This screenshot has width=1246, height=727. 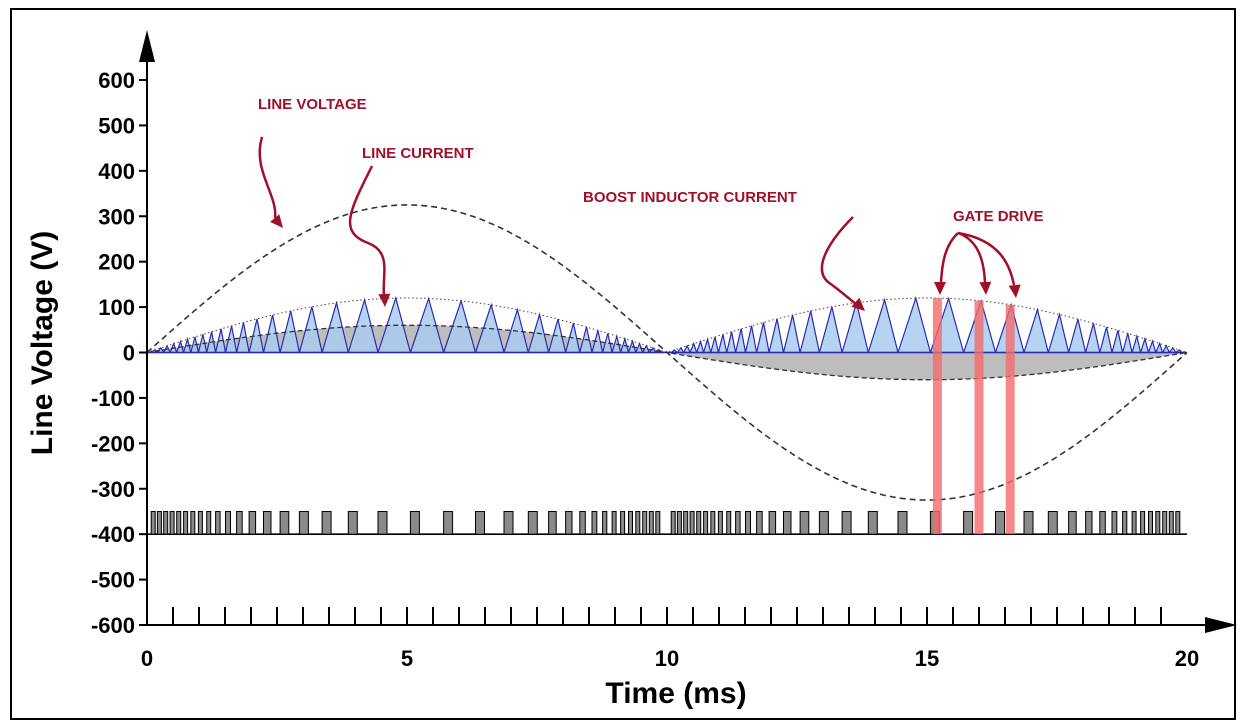 I want to click on y-tick-label: 0, so click(x=129, y=353).